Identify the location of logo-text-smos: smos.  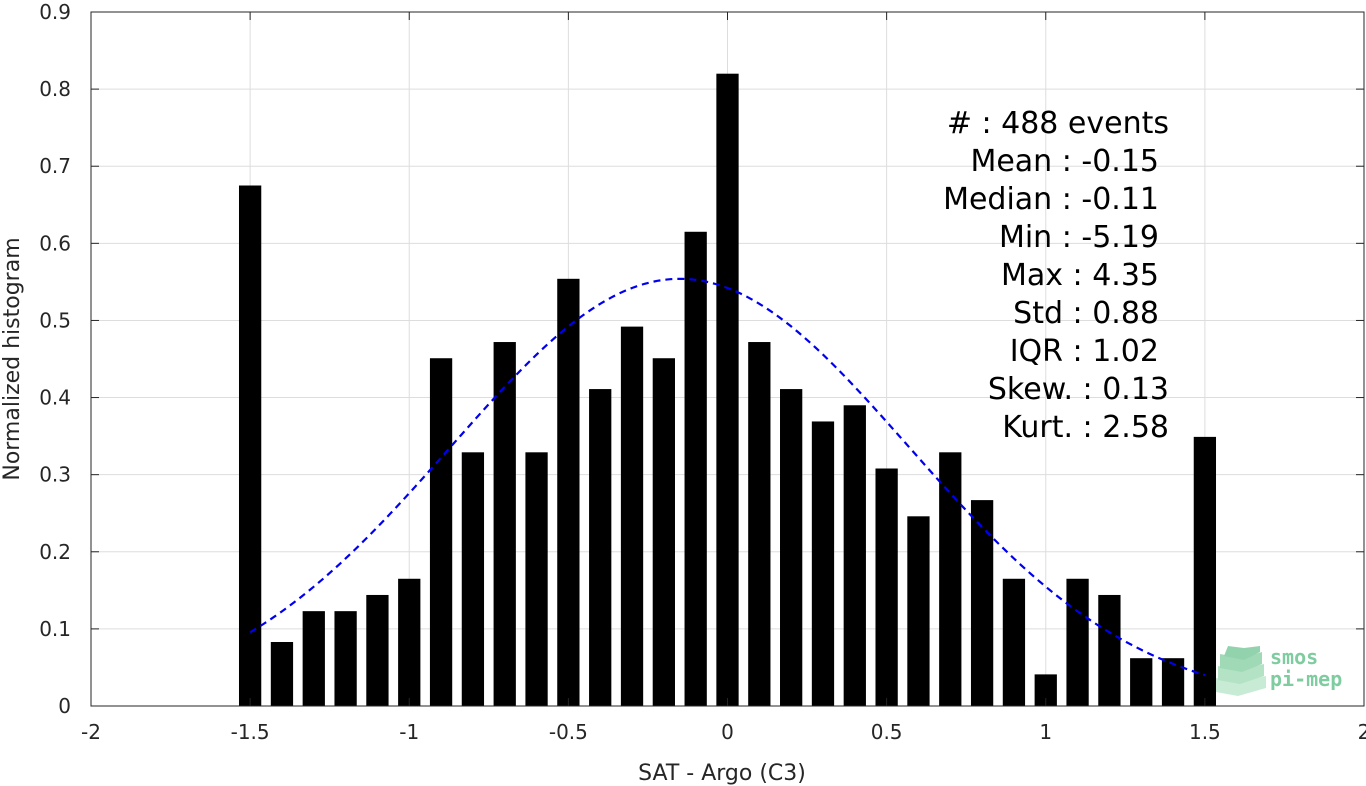
(1294, 657).